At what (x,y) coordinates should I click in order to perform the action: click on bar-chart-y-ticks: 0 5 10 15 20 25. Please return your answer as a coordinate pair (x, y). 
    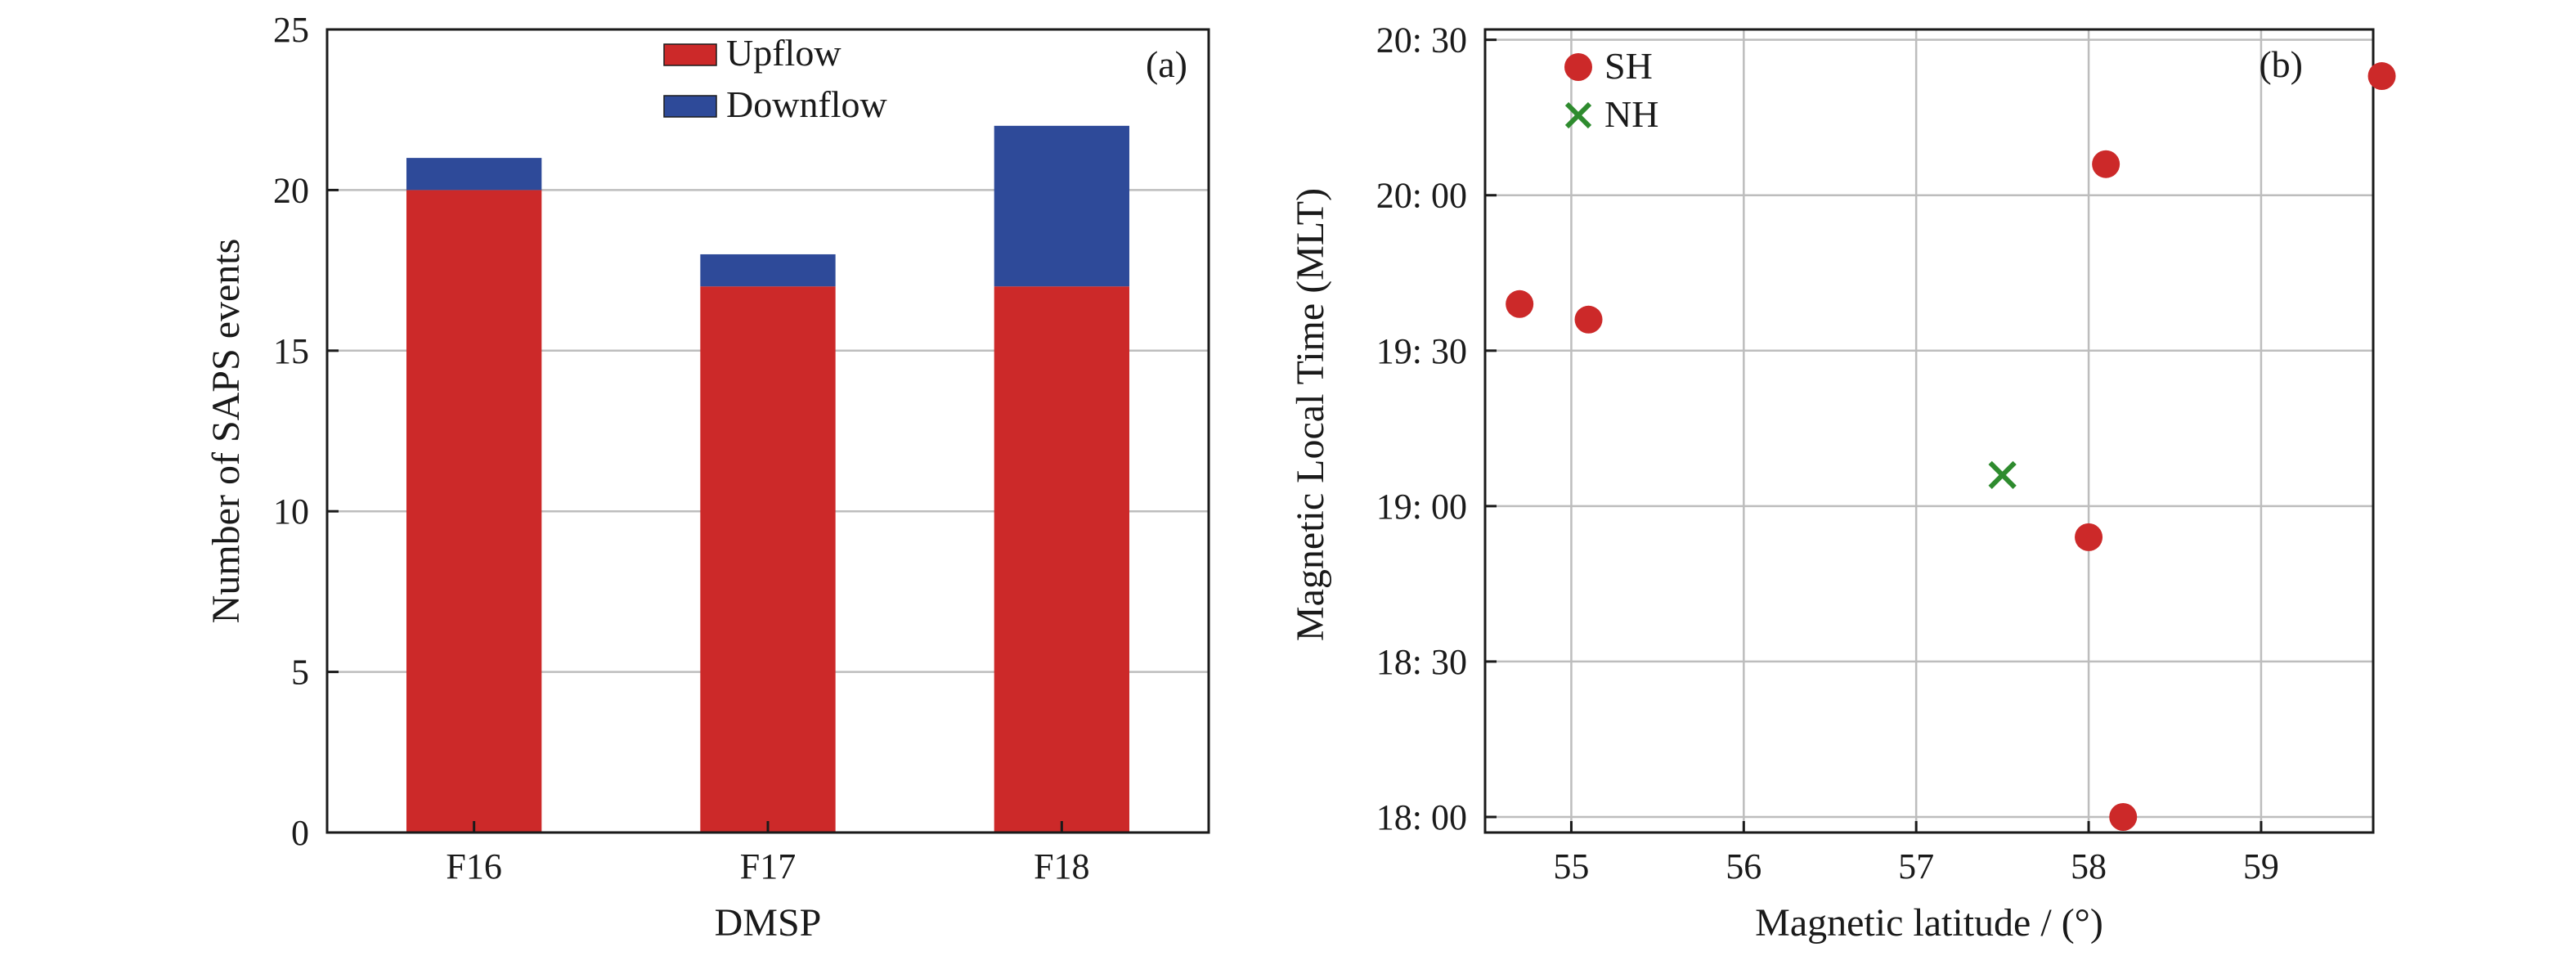
    Looking at the image, I should click on (306, 431).